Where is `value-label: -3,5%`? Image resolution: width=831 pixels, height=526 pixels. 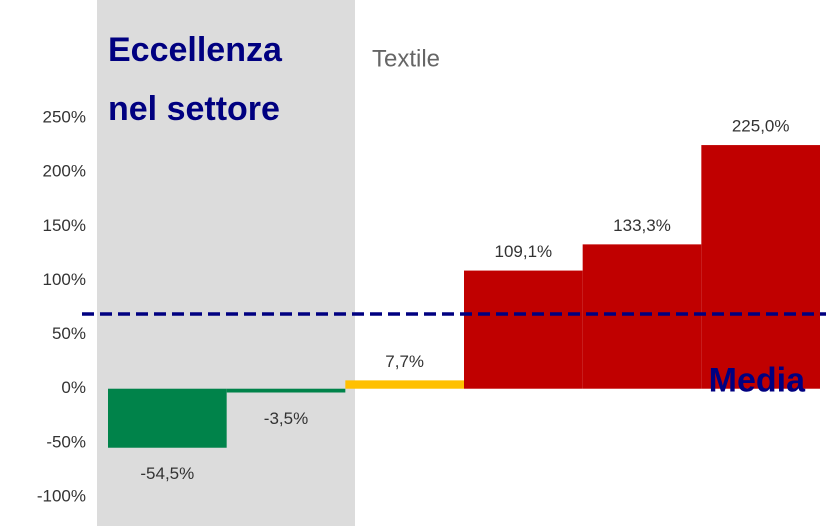
value-label: -3,5% is located at coordinates (286, 418).